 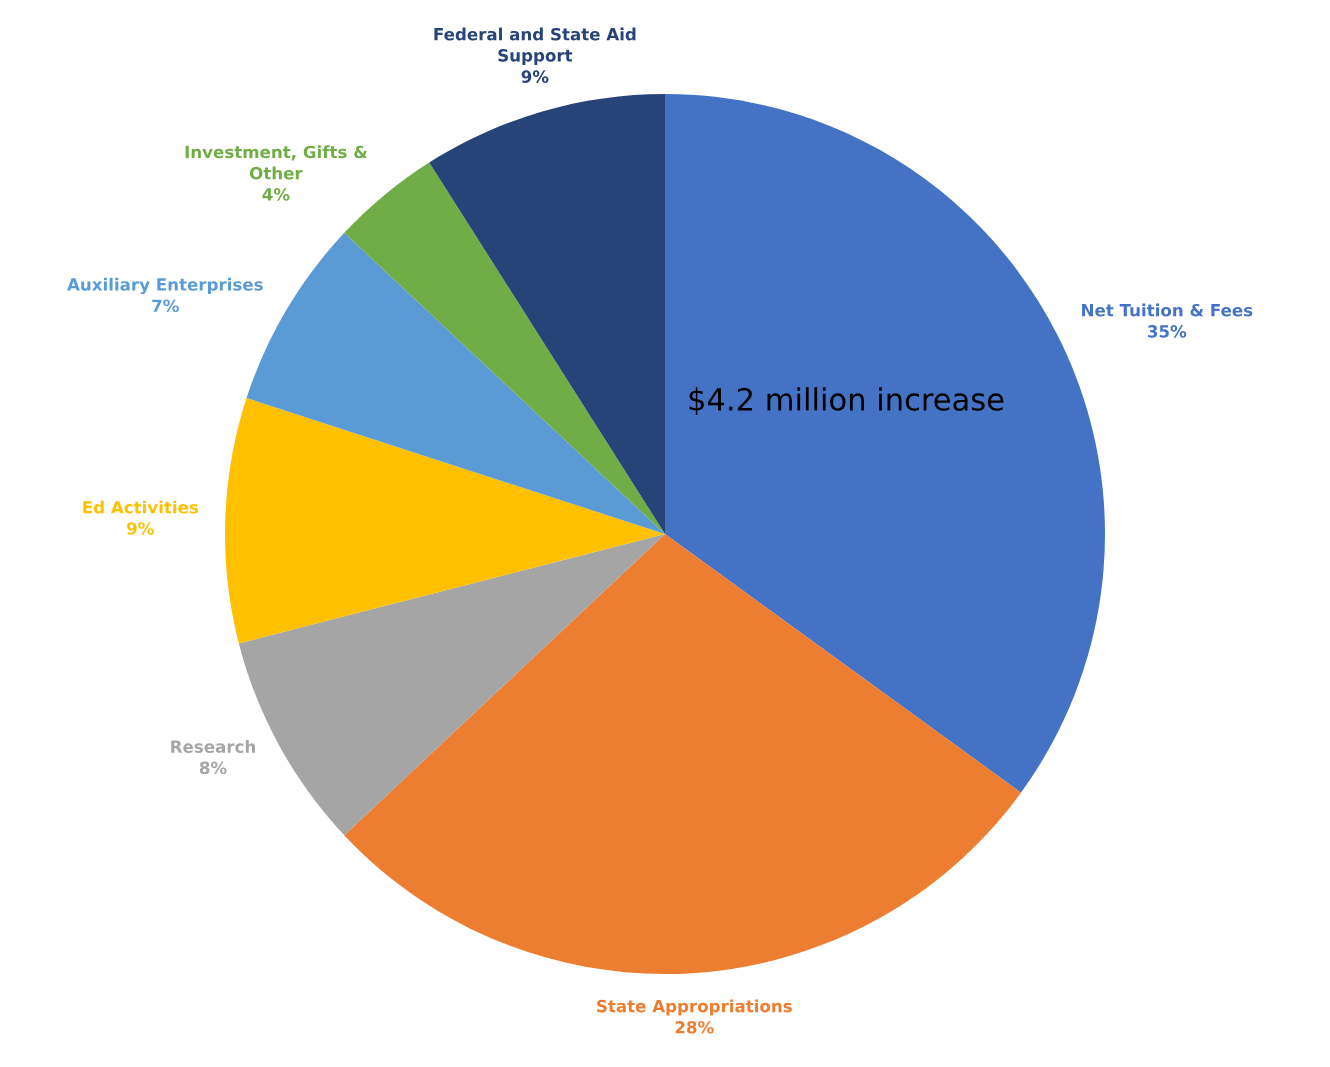 What do you see at coordinates (694, 1027) in the screenshot?
I see `data-label: 28%` at bounding box center [694, 1027].